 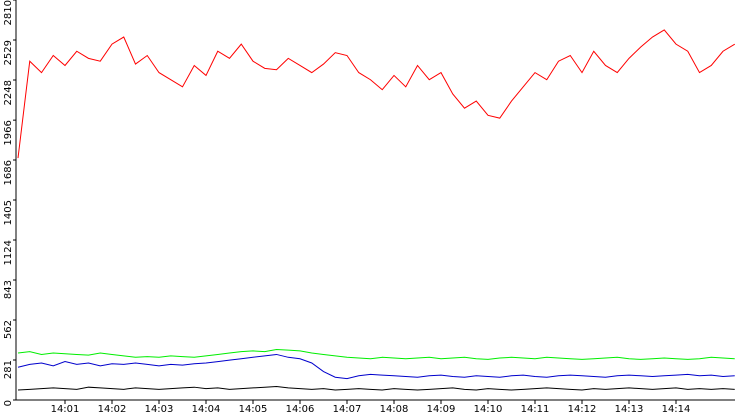 I want to click on y-tick-label: 2529, so click(x=8, y=52).